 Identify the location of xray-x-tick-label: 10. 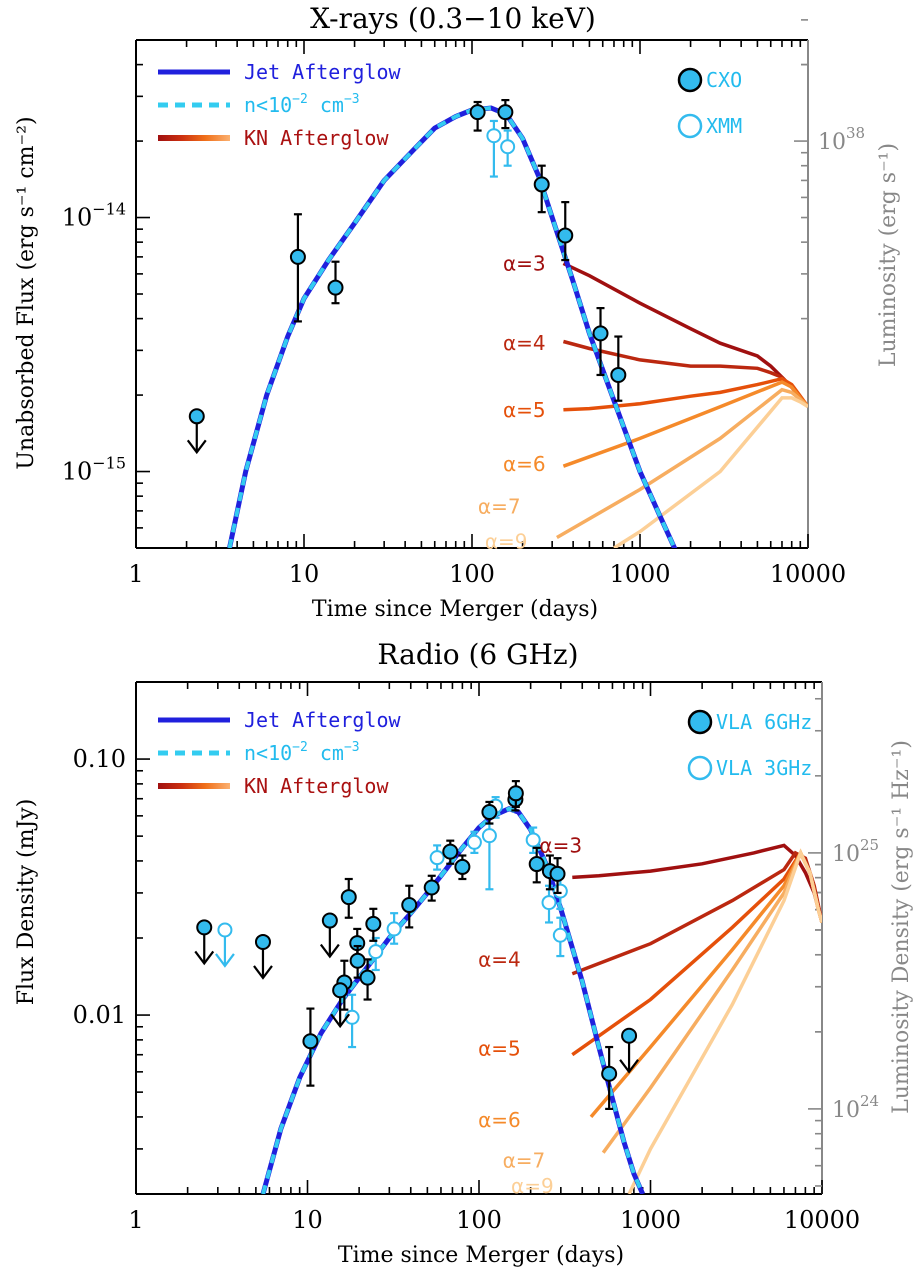
(304, 574).